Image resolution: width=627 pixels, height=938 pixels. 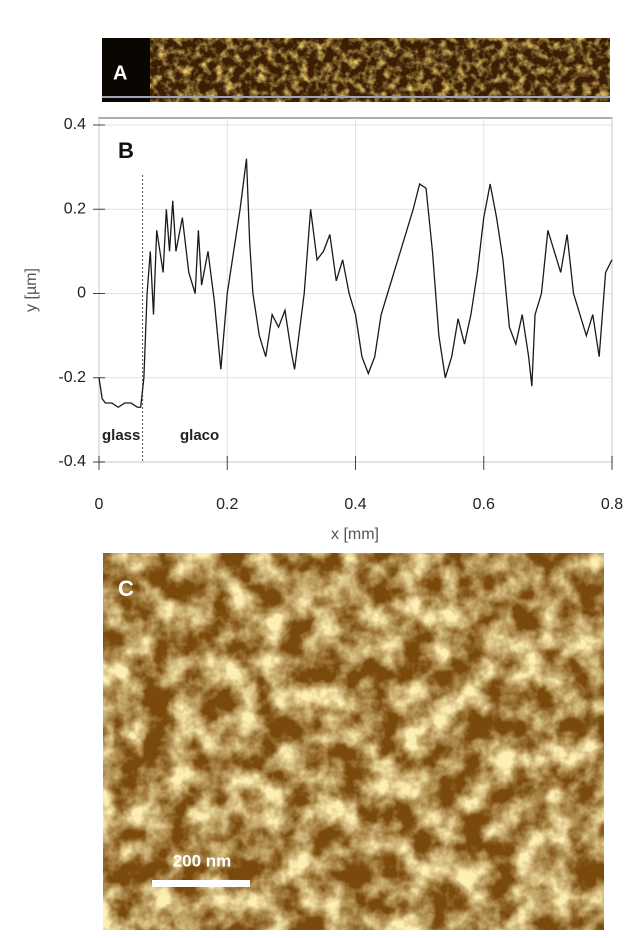 What do you see at coordinates (126, 150) in the screenshot?
I see `panel-label: B` at bounding box center [126, 150].